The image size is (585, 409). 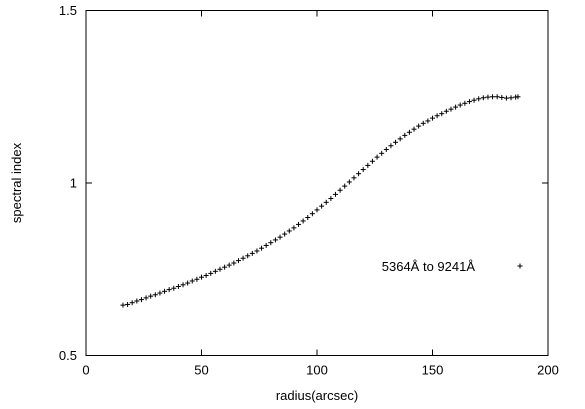 I want to click on x-tick-labels: 0 50 100 150 200, so click(x=320, y=370).